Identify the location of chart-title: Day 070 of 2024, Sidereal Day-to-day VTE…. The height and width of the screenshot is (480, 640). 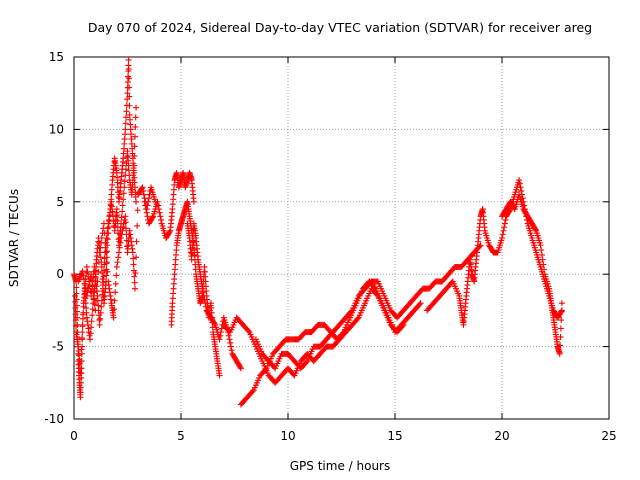
(340, 27).